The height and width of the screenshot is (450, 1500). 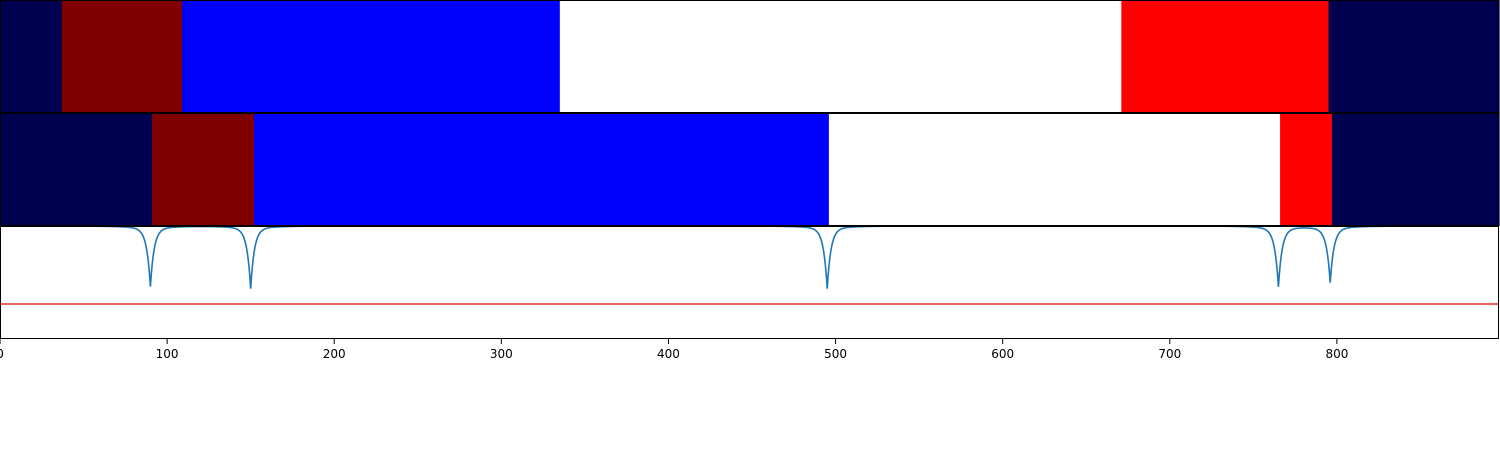 What do you see at coordinates (2, 354) in the screenshot?
I see `x-tick-label: 0` at bounding box center [2, 354].